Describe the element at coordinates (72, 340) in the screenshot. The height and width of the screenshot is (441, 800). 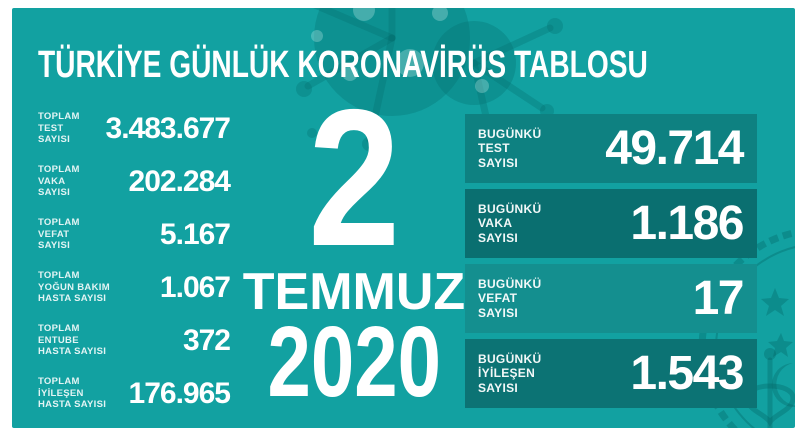
I see `total-entube-label: TOPLAM ENTUBE HASTA SAYISI` at that location.